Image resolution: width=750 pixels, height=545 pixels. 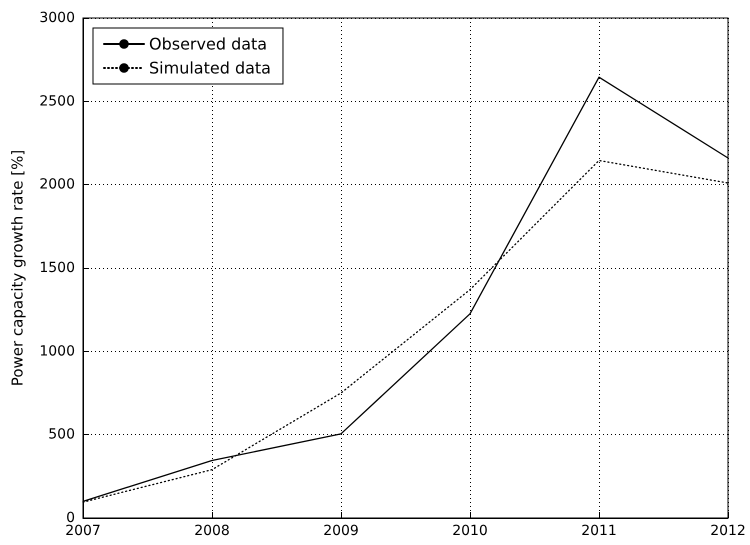 What do you see at coordinates (61, 434) in the screenshot?
I see `y-tick-label: 500` at bounding box center [61, 434].